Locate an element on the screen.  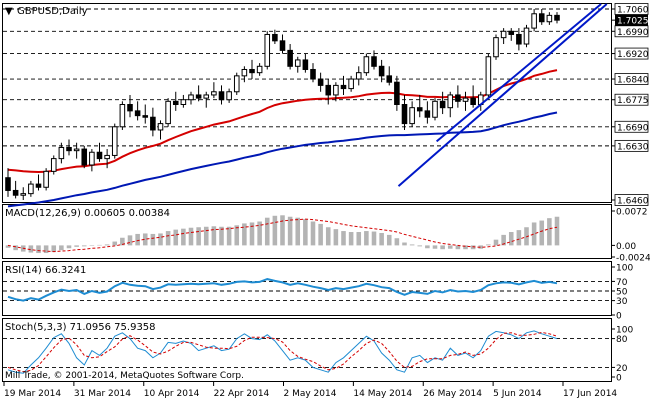
macd-title: MACD(12,26,9) 0.00605 0.00384 is located at coordinates (87, 213).